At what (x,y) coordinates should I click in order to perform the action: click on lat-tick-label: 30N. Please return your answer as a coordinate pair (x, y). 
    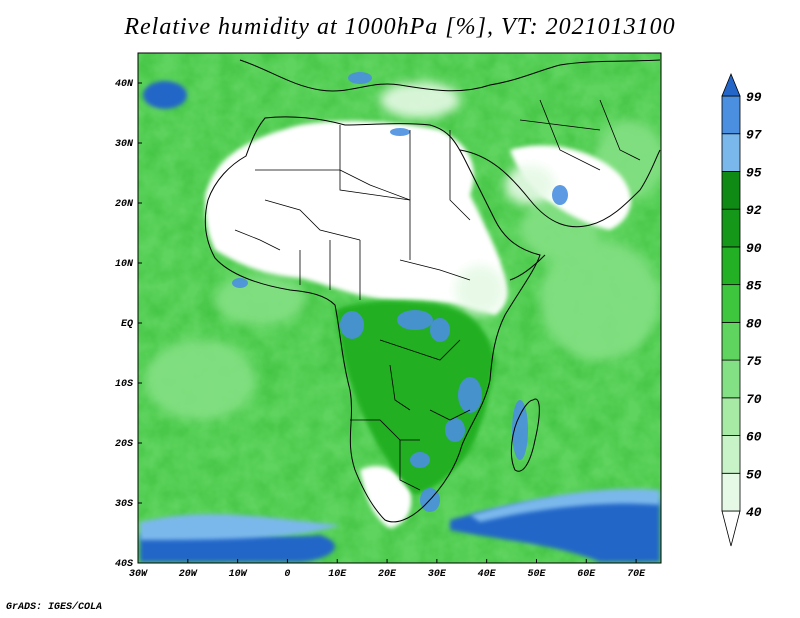
    Looking at the image, I should click on (124, 144).